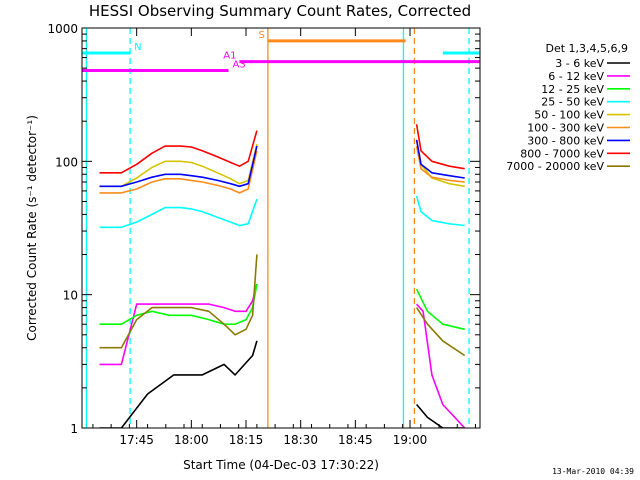 The width and height of the screenshot is (640, 480). I want to click on legend-label-5: 100 - 300 keV, so click(565, 128).